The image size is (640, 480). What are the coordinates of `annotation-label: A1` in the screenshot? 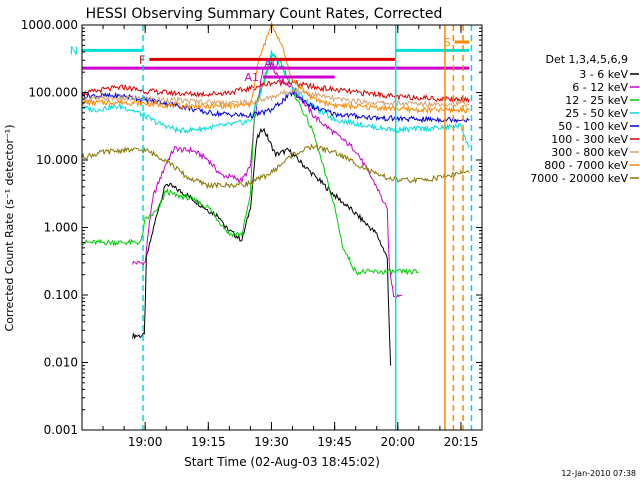 It's located at (252, 77).